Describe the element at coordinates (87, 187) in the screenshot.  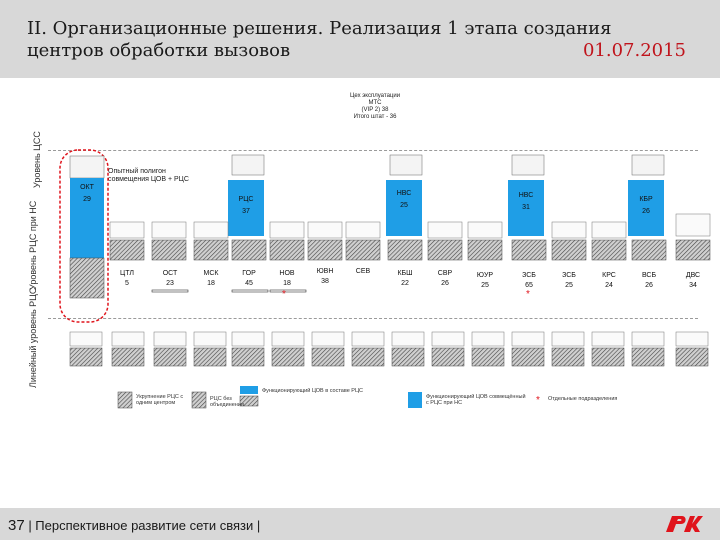
I see `blue-label: ОКТ` at that location.